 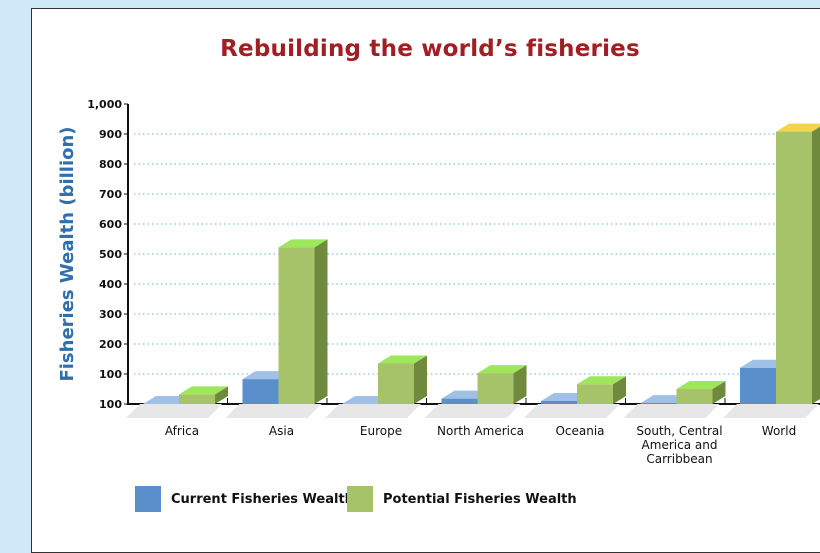 What do you see at coordinates (110, 254) in the screenshot?
I see `y-tick-label: 500` at bounding box center [110, 254].